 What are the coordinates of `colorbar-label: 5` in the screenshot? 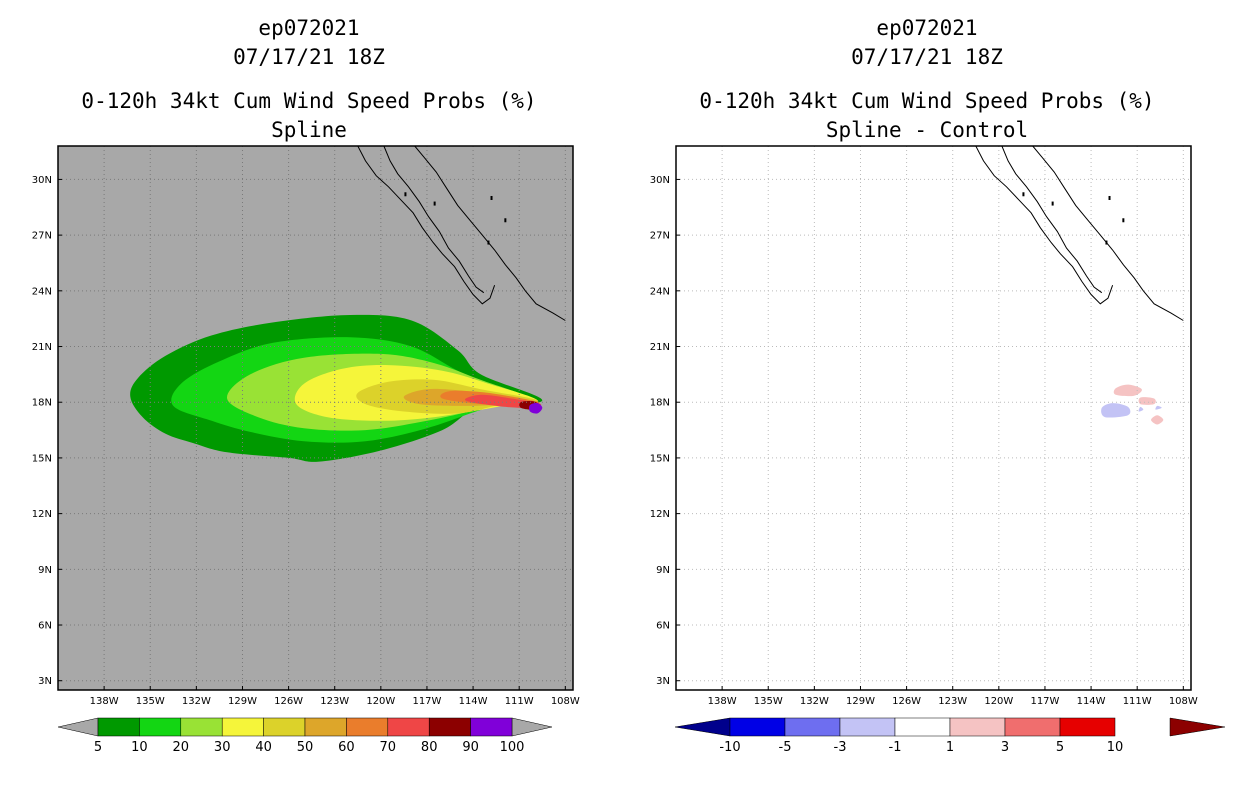 It's located at (98, 747).